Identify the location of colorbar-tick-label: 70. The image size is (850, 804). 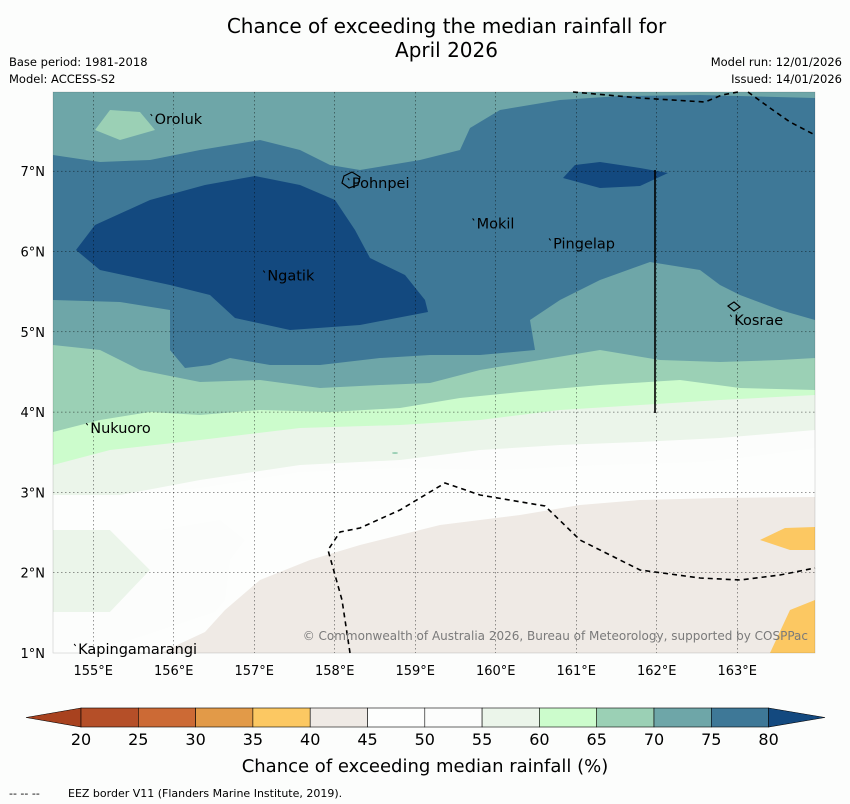
(654, 739).